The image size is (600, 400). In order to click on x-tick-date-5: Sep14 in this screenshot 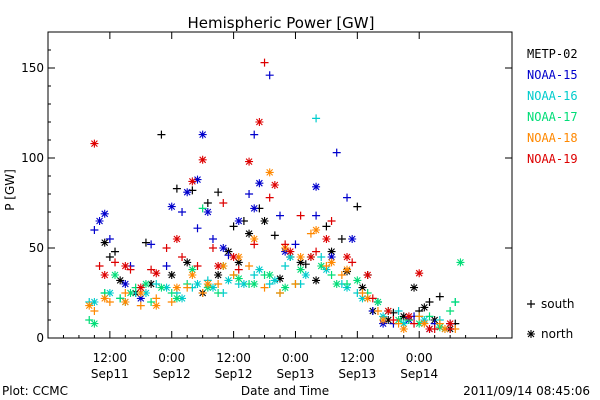, I will do `click(419, 374)`.